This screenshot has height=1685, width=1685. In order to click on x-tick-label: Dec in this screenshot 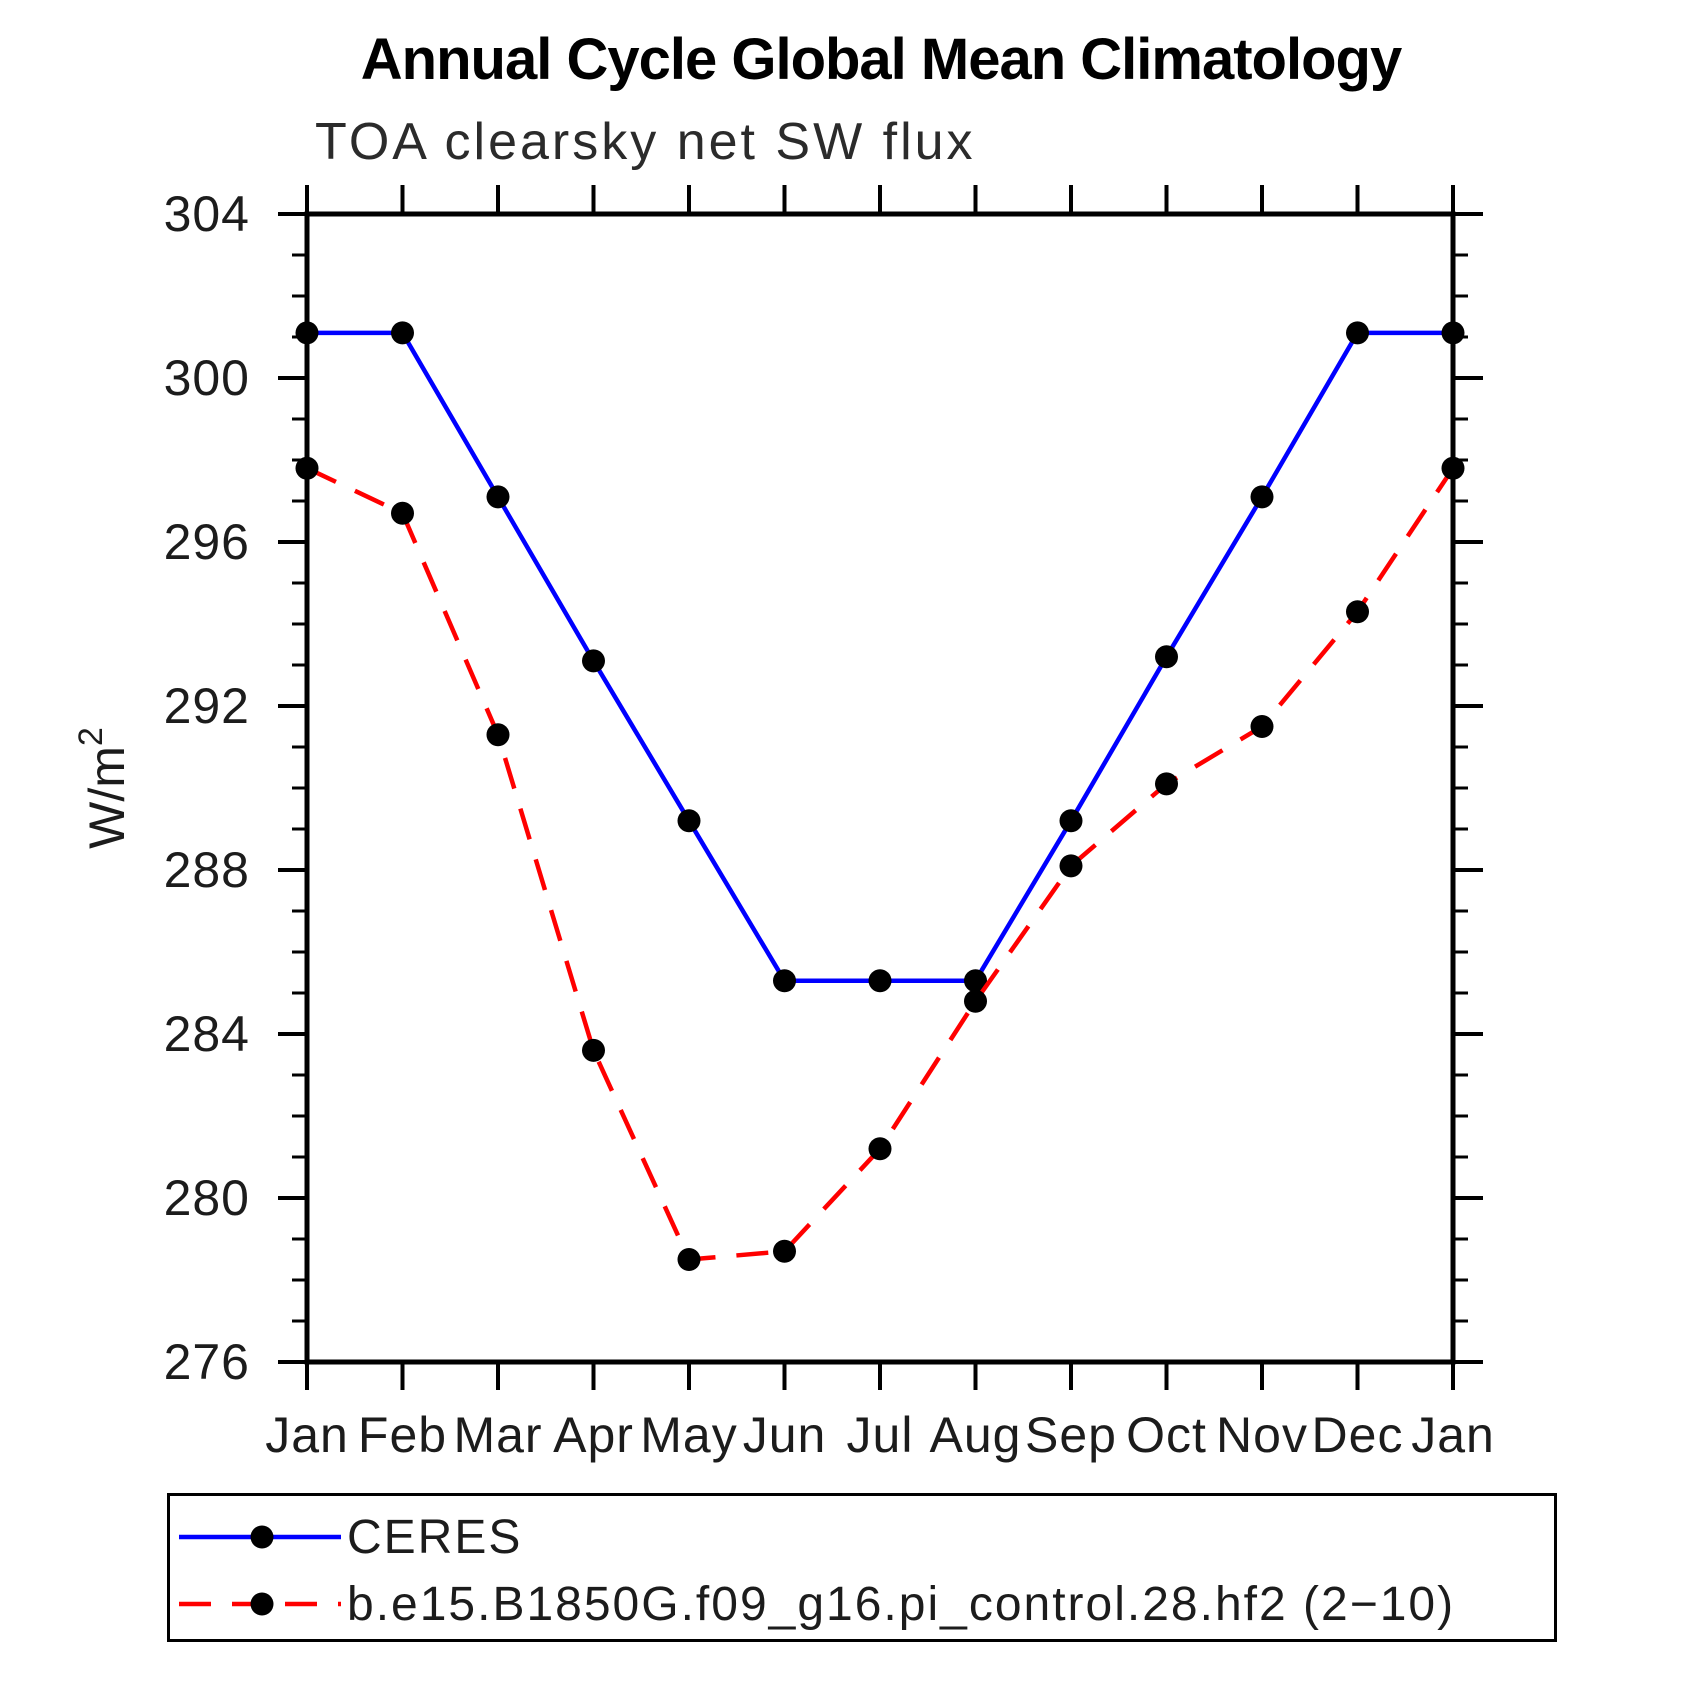, I will do `click(1358, 1435)`.